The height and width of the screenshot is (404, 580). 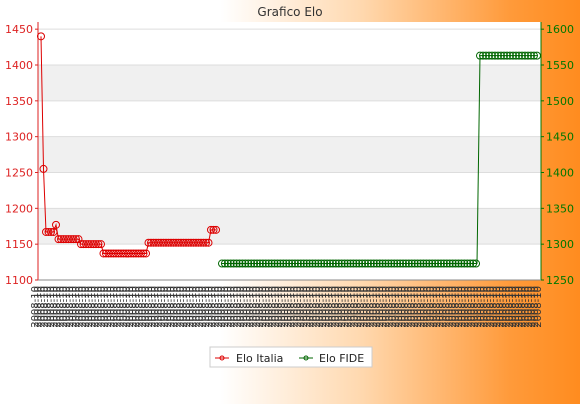 What do you see at coordinates (306, 358) in the screenshot?
I see `legend-marker-elo-fide` at bounding box center [306, 358].